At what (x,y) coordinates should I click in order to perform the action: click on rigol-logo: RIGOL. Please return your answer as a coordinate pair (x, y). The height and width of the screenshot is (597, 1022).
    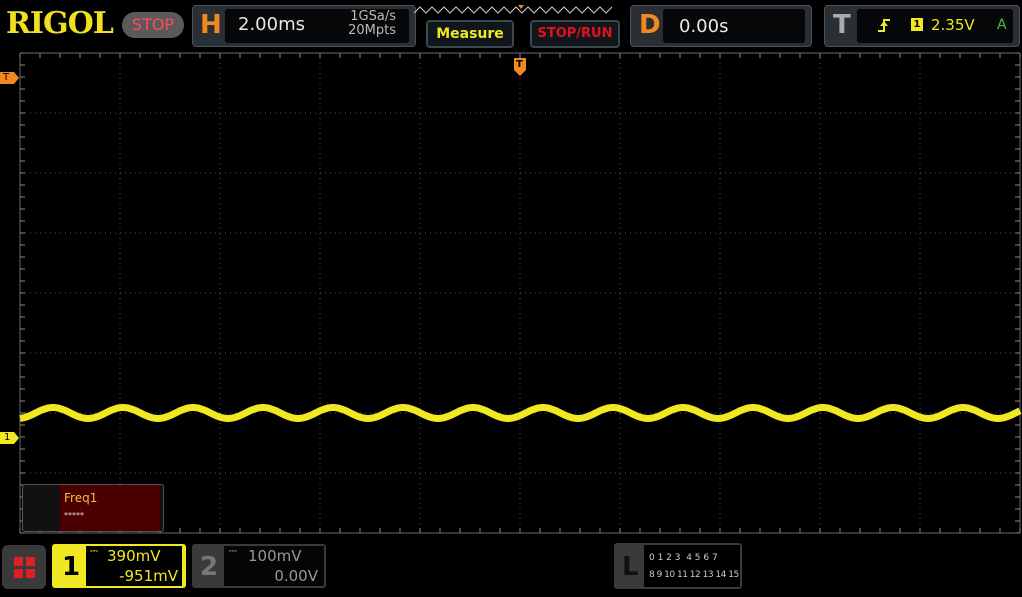
    Looking at the image, I should click on (60, 23).